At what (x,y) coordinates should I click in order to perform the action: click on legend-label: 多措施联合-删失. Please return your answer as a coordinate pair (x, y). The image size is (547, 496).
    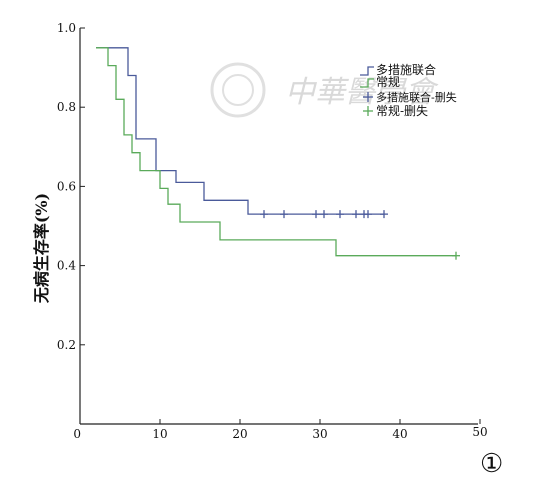
    Looking at the image, I should click on (416, 97).